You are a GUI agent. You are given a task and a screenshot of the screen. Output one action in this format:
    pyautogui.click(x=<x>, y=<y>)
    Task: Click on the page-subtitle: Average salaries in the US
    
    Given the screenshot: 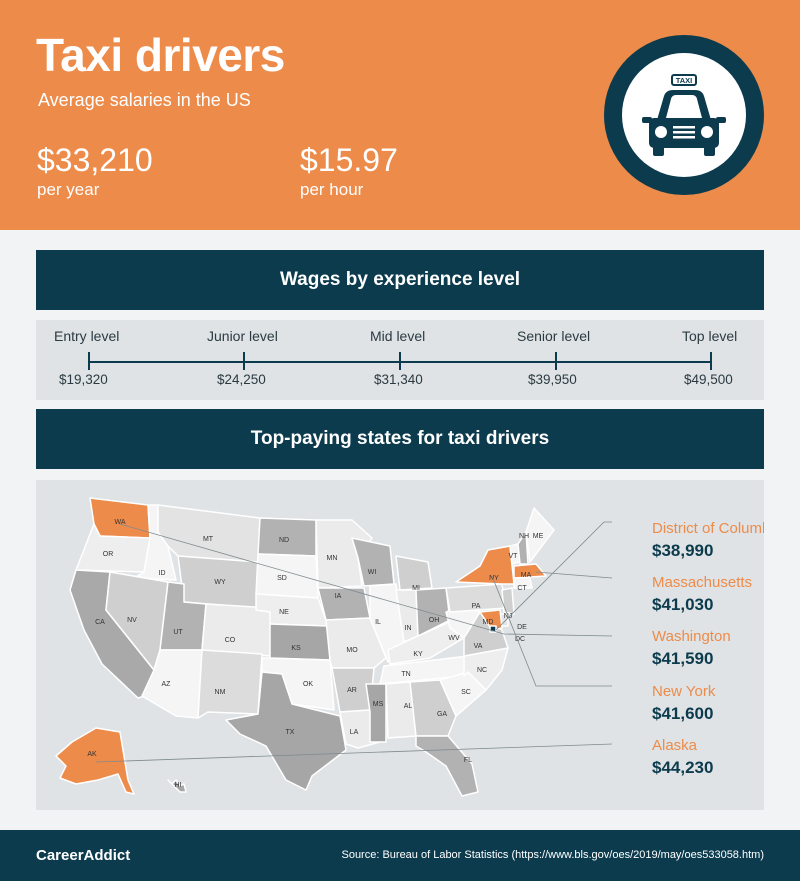 What is the action you would take?
    pyautogui.click(x=144, y=100)
    